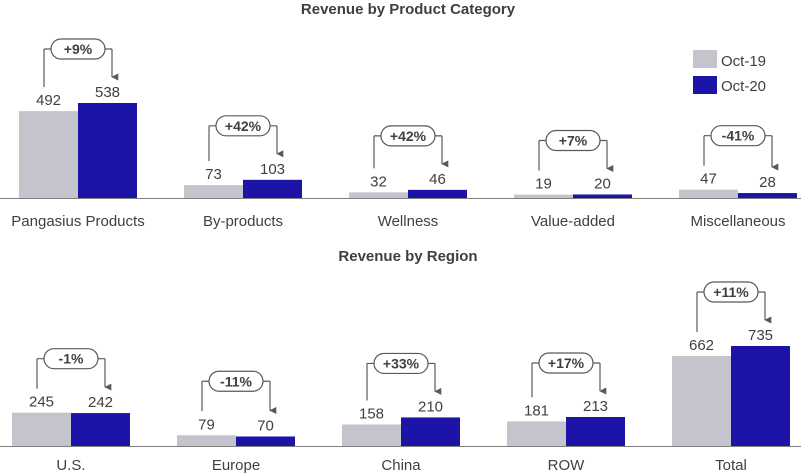  Describe the element at coordinates (743, 61) in the screenshot. I see `legend-label-oct19: Oct-19` at that location.